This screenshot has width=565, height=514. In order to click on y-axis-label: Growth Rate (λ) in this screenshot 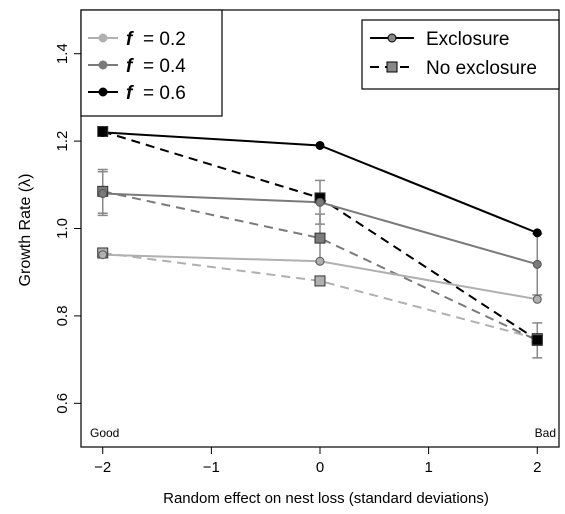, I will do `click(25, 230)`.